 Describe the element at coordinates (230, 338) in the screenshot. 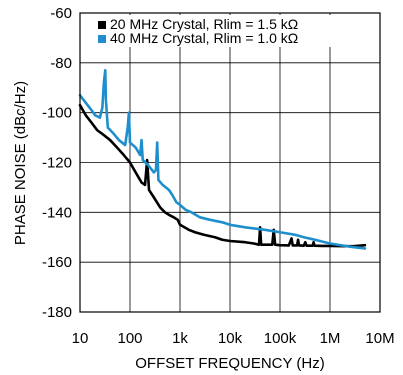

I see `x-tick-label: 10k` at that location.